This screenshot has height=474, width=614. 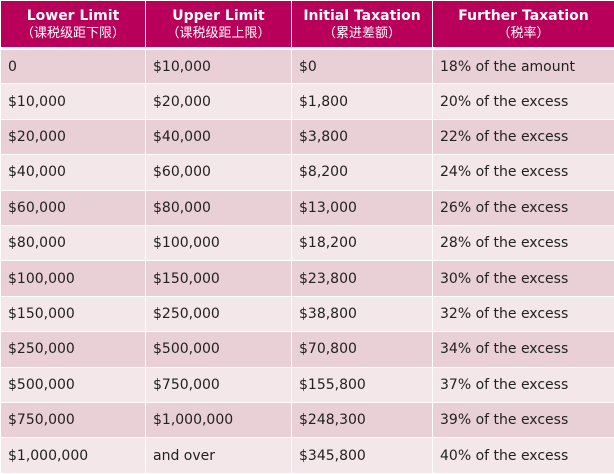 What do you see at coordinates (218, 15) in the screenshot?
I see `header-upper-limit-label: Upper Limit` at bounding box center [218, 15].